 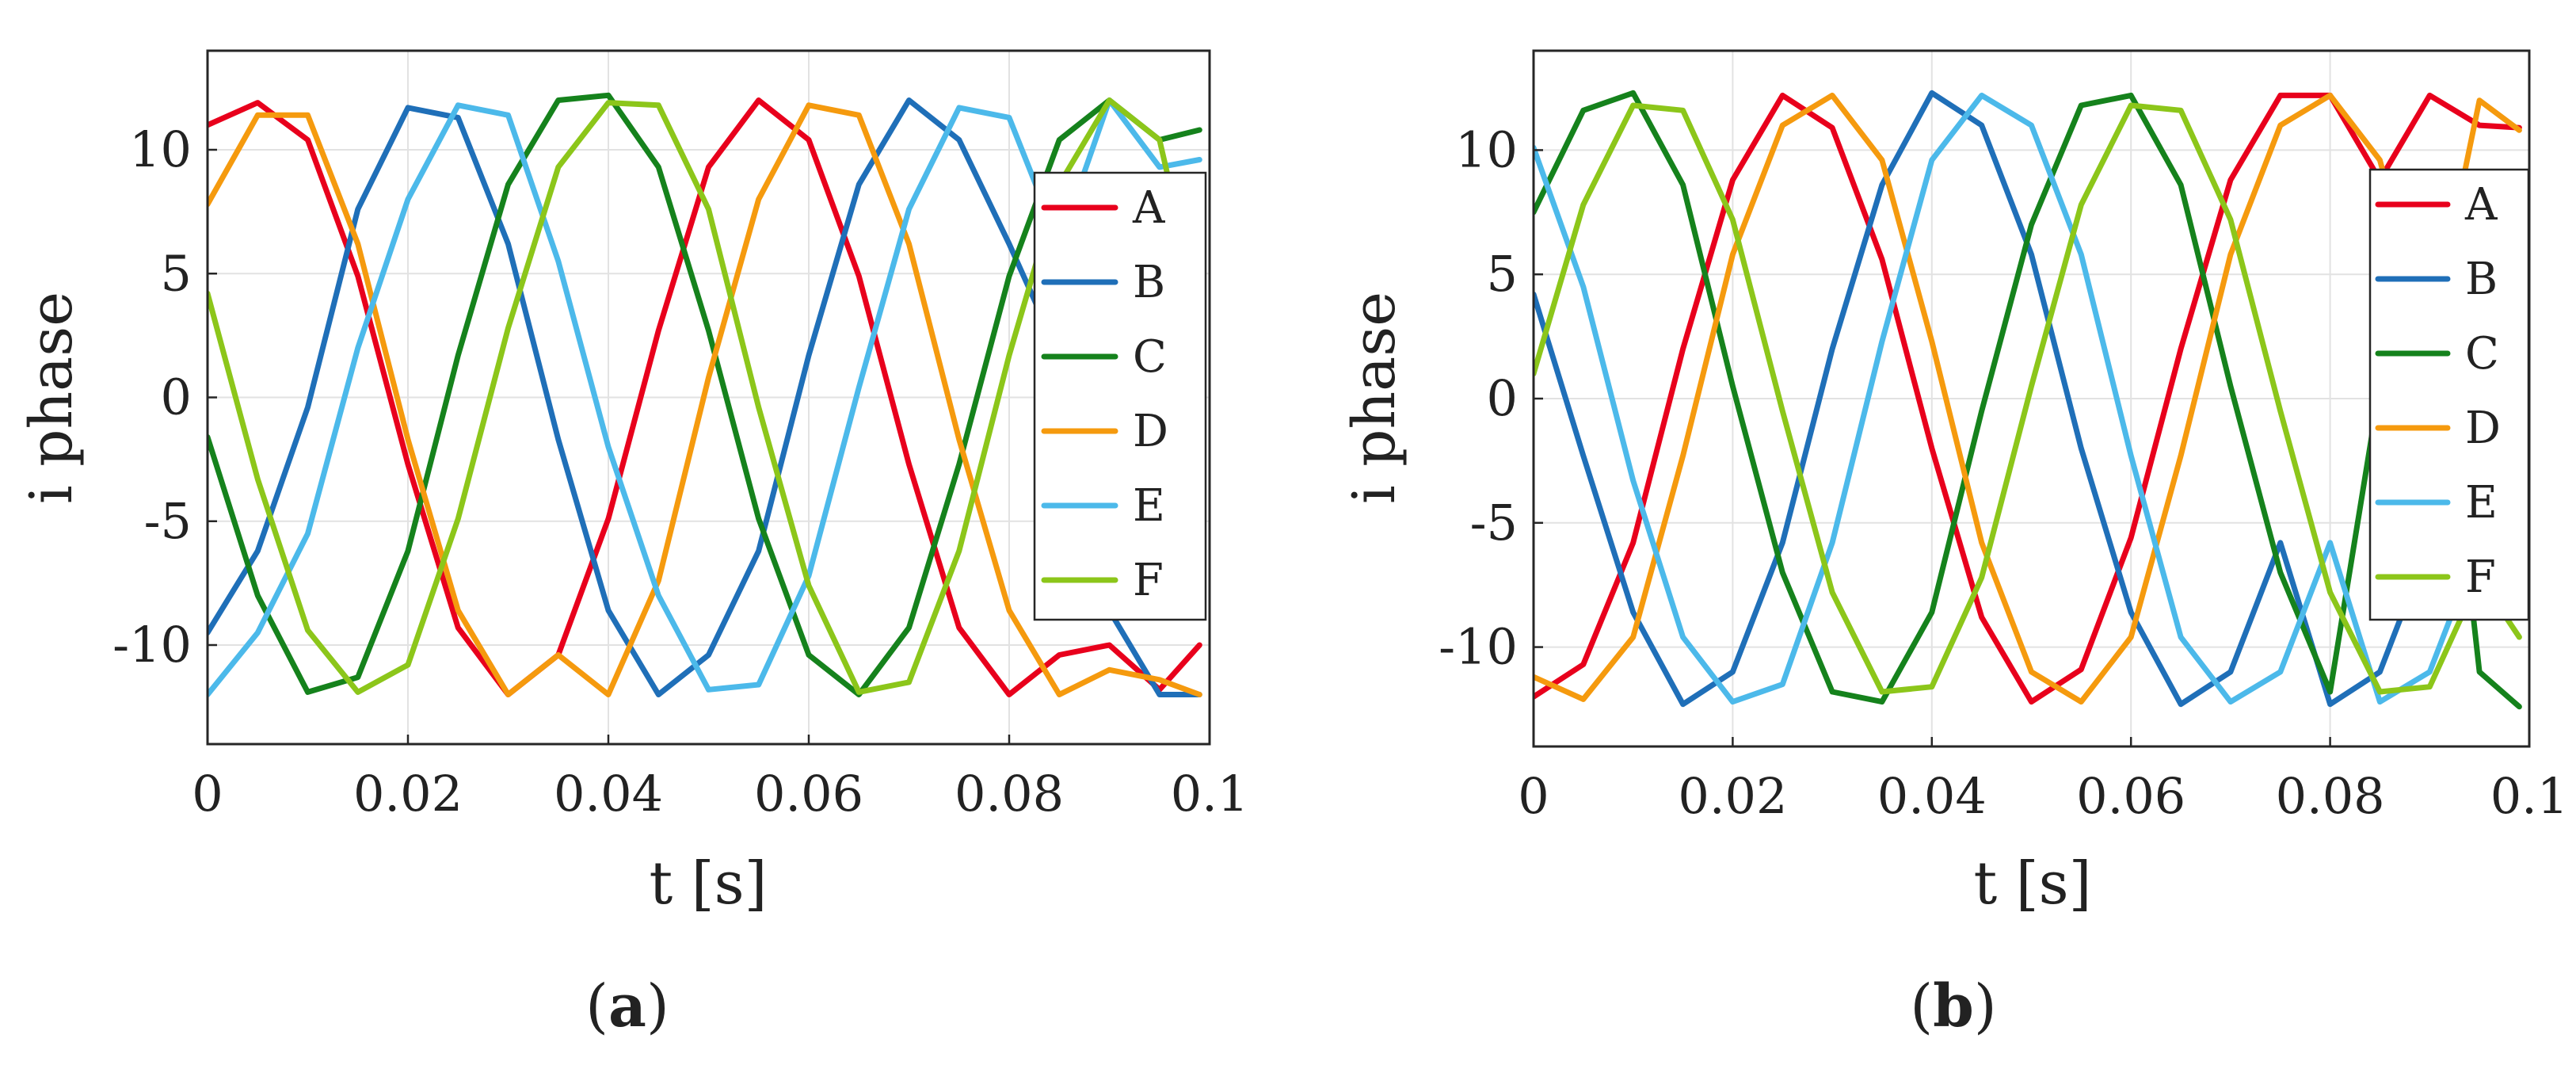 I want to click on y-tick-labels-b: -10 -5 0 5 10, so click(x=1491, y=398).